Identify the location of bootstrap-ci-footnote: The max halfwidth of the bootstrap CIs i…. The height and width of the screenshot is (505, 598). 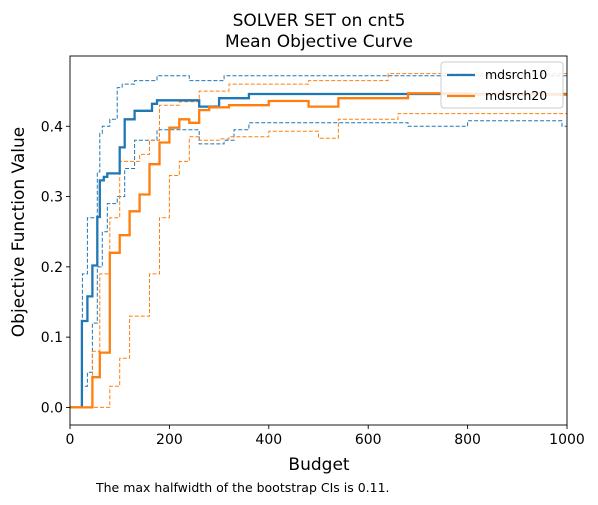
(243, 487).